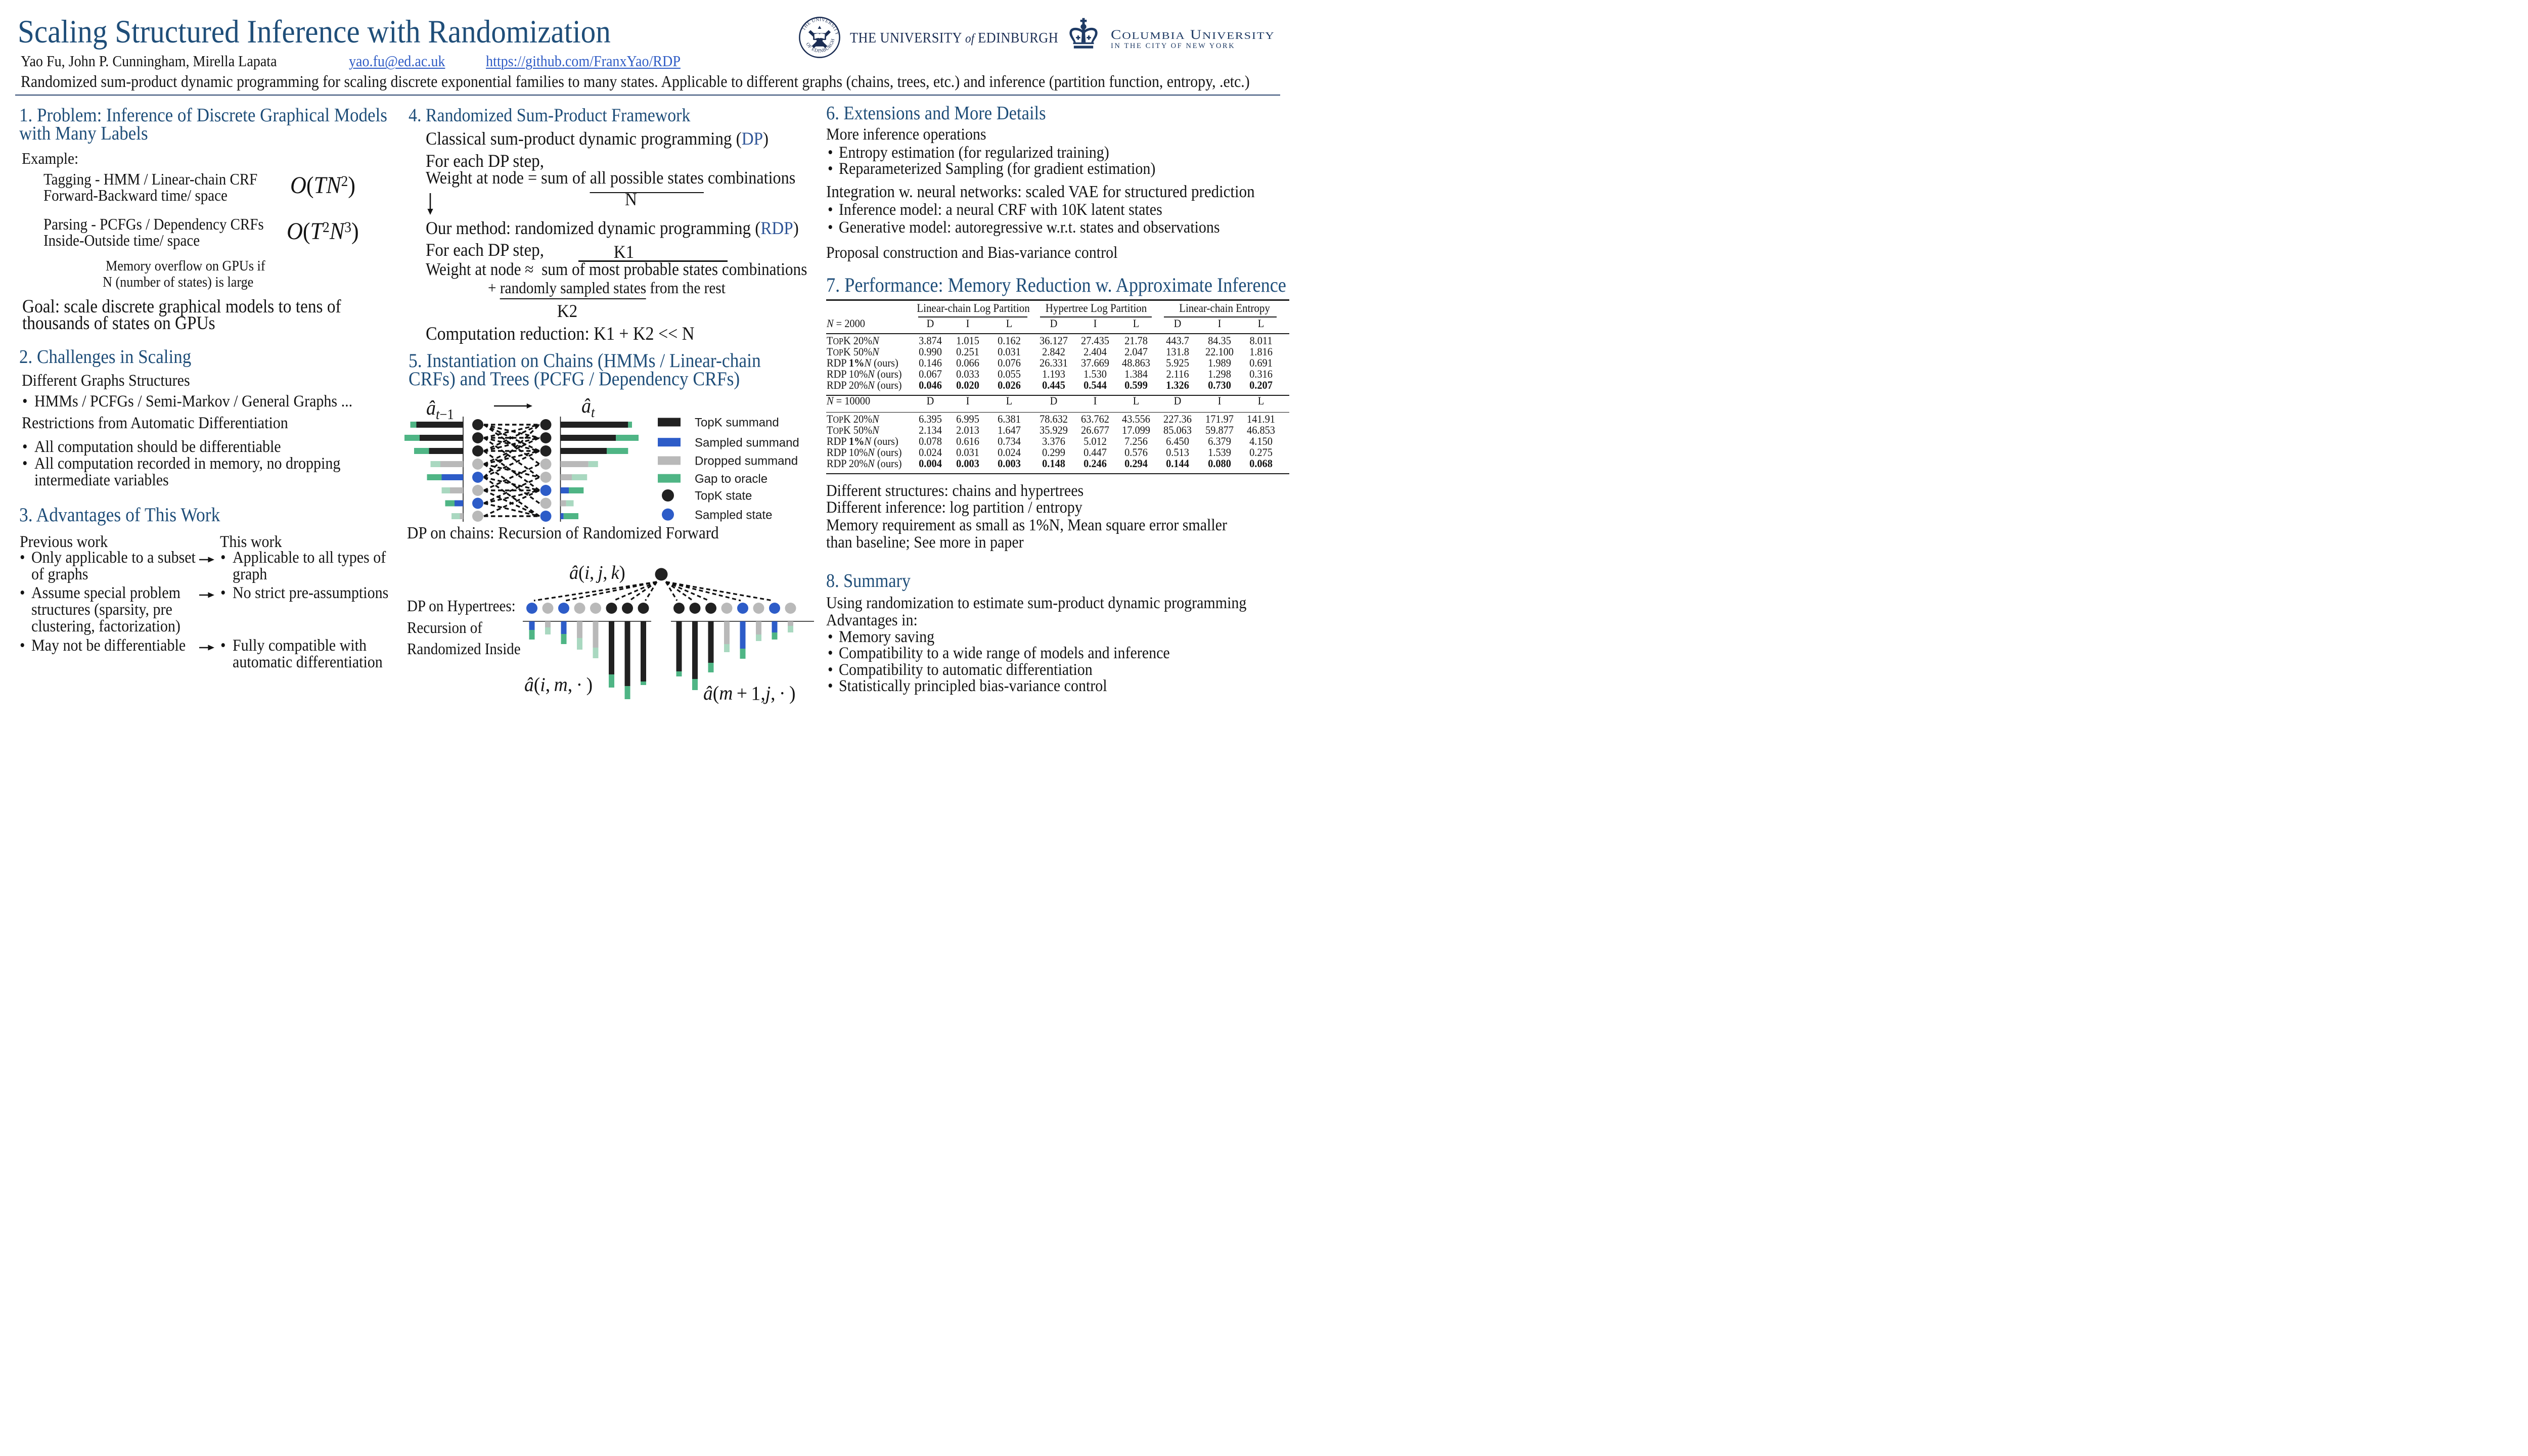  I want to click on svg-text: TopK summand, so click(737, 423).